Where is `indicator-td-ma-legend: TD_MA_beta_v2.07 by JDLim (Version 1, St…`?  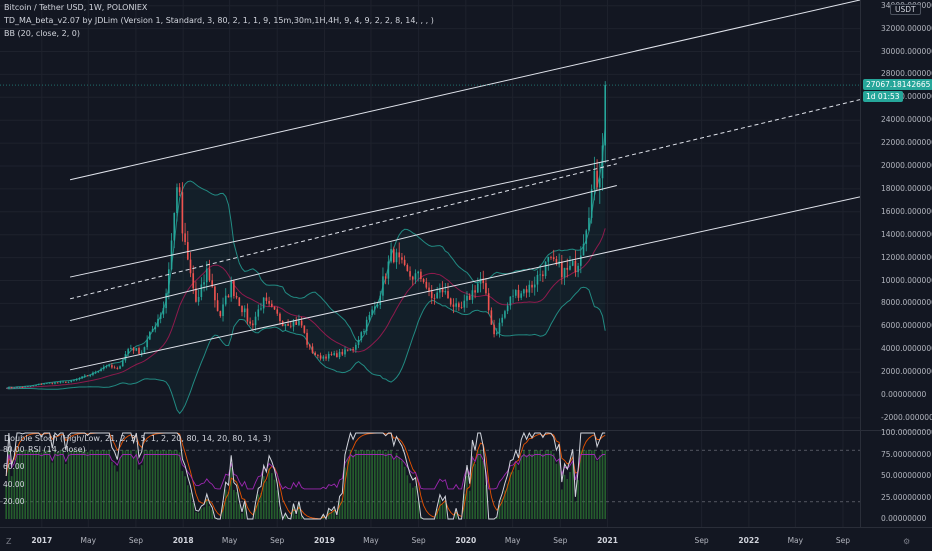 indicator-td-ma-legend: TD_MA_beta_v2.07 by JDLim (Version 1, St… is located at coordinates (219, 20).